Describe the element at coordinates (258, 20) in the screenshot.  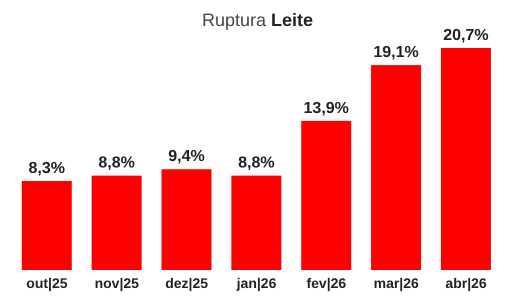
I see `chart-title: Ruptura Leite` at that location.